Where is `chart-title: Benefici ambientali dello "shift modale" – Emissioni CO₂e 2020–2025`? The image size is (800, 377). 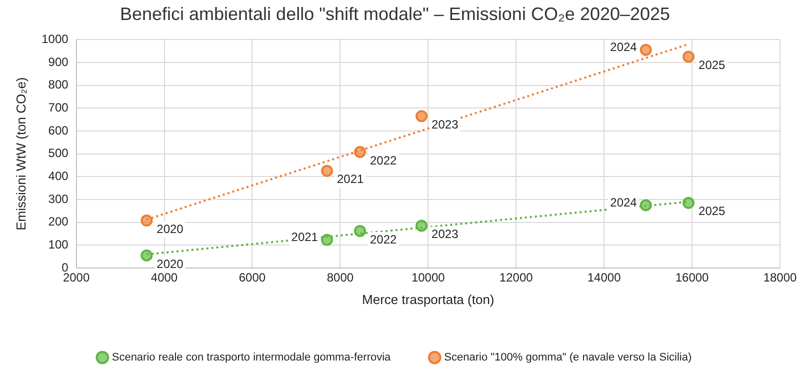 chart-title: Benefici ambientali dello "shift modale" – Emissioni CO₂e 2020–2025 is located at coordinates (395, 14).